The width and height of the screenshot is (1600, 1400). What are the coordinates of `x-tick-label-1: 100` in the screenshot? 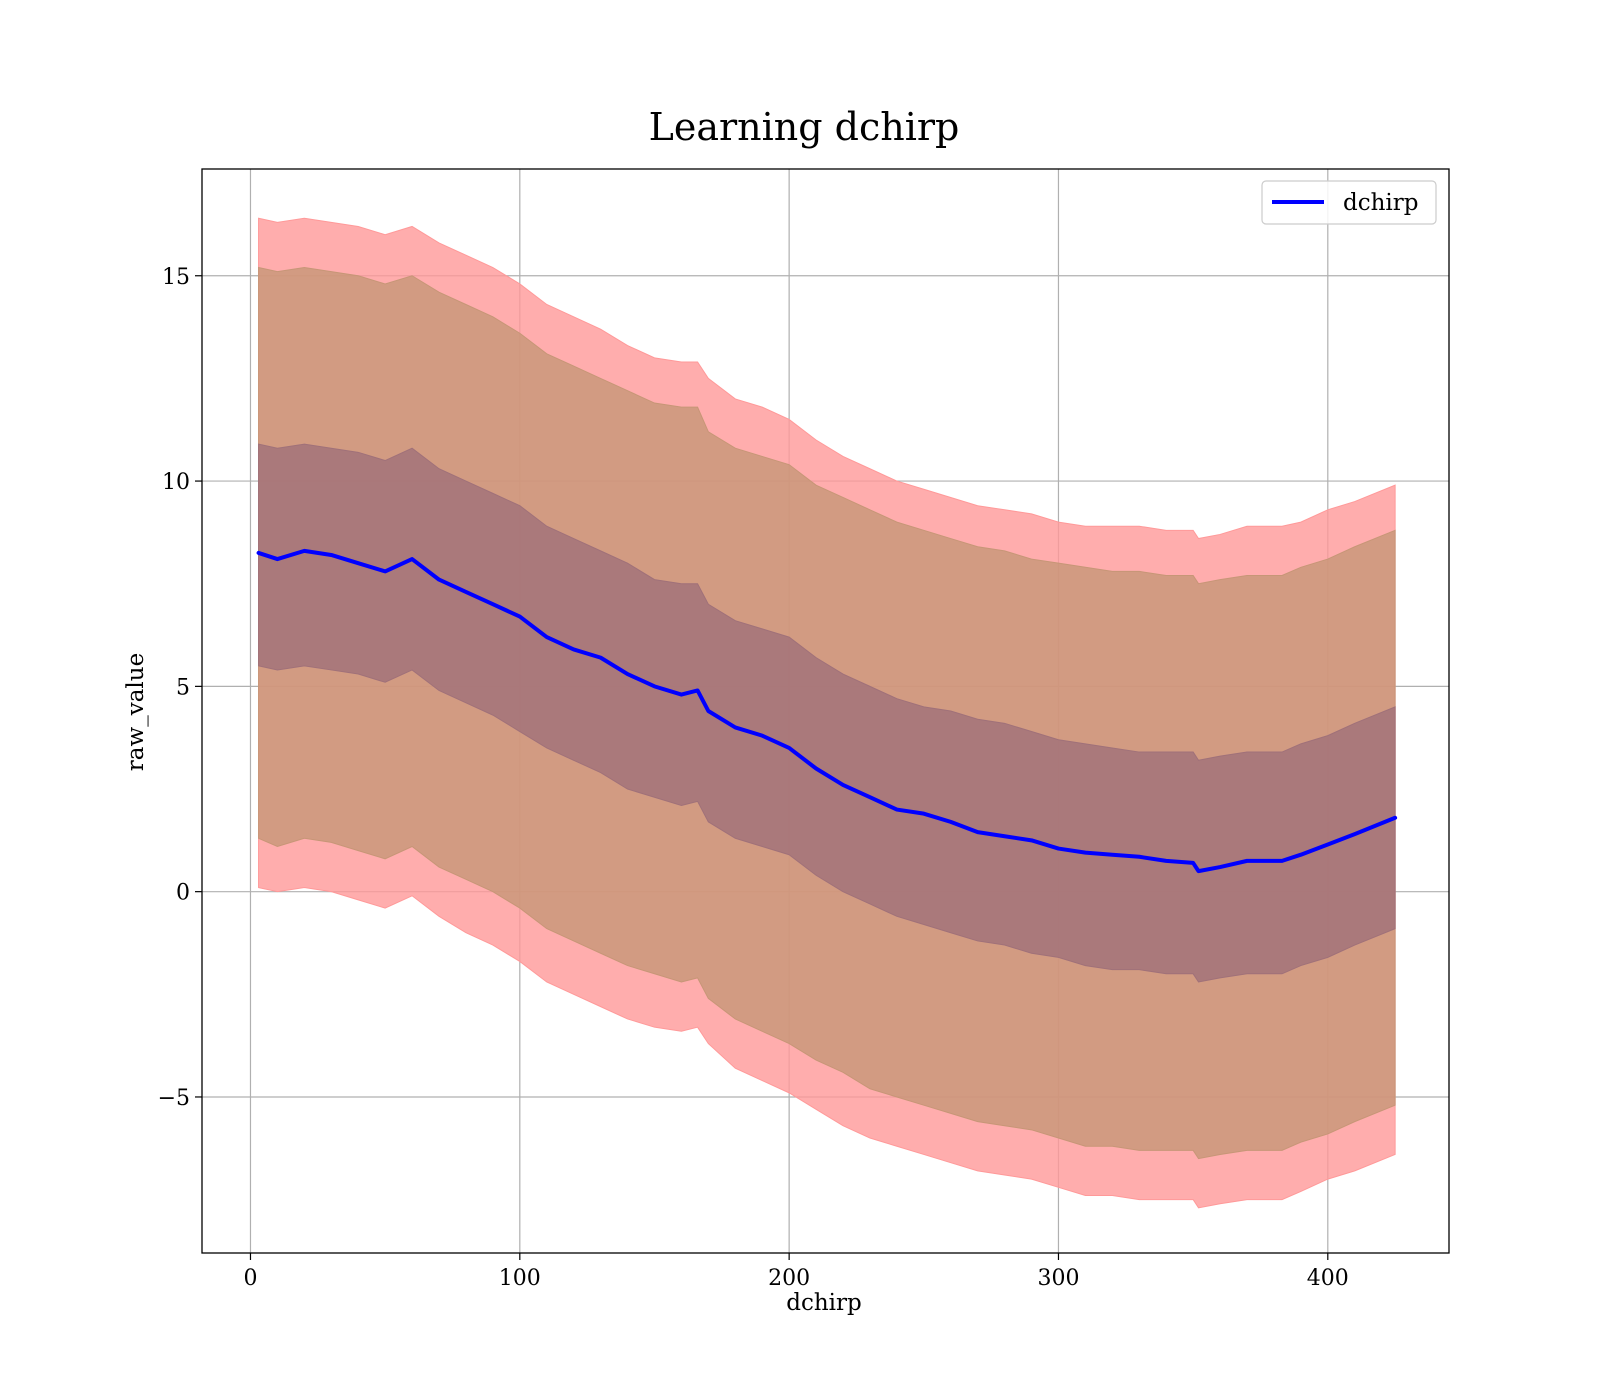 It's located at (520, 1278).